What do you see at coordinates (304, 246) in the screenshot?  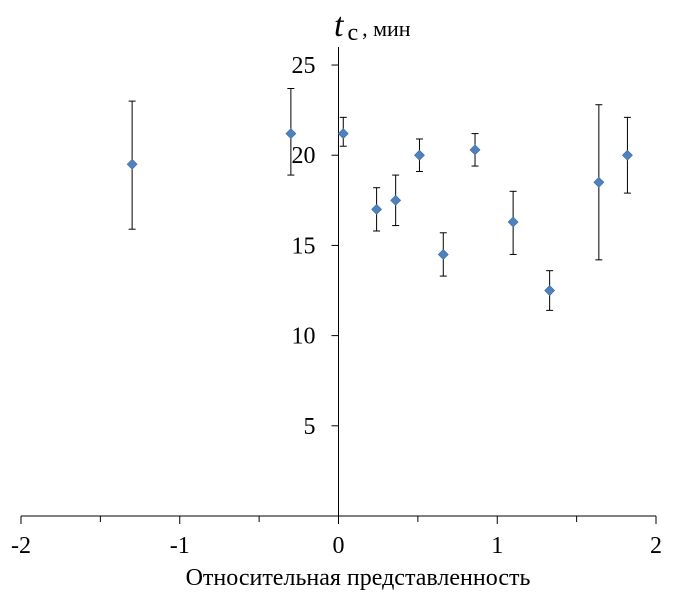 I see `y-tick-label: 15` at bounding box center [304, 246].